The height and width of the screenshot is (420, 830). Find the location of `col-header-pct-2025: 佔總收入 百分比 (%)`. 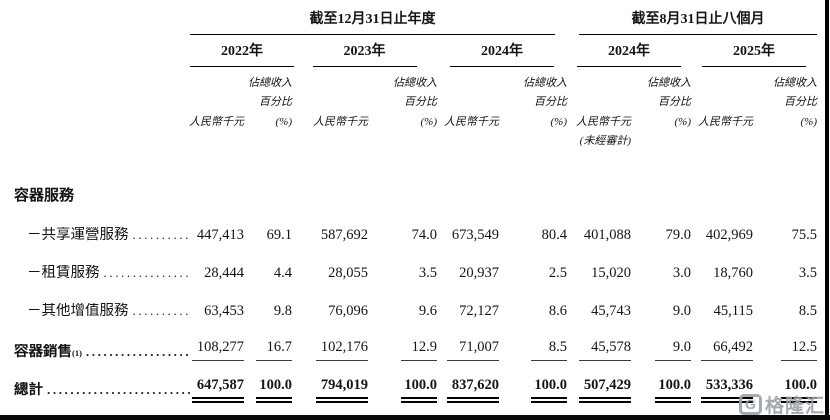

col-header-pct-2025: 佔總收入 百分比 (%) is located at coordinates (795, 102).